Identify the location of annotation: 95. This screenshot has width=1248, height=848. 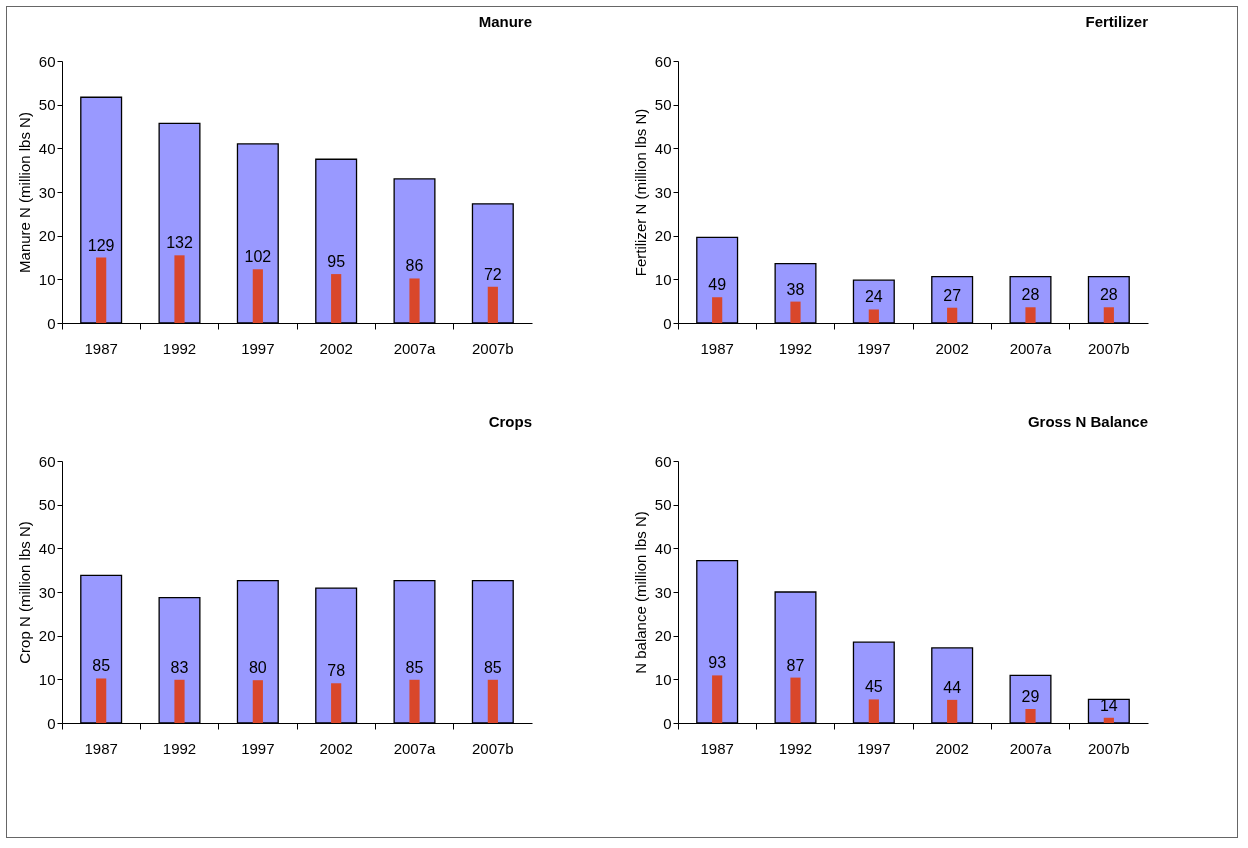
(336, 262).